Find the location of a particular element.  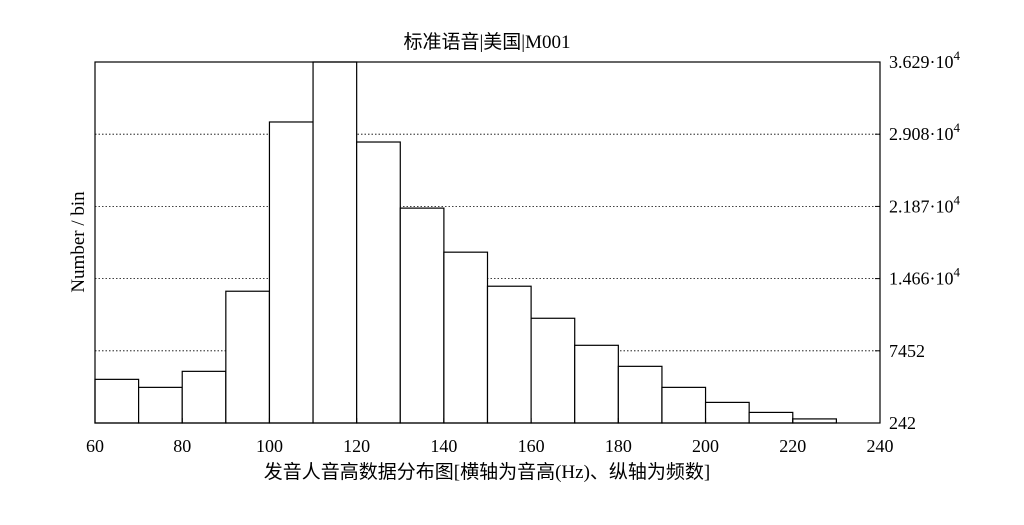

y-tick-label: 2.187·10⁴ is located at coordinates (925, 204).